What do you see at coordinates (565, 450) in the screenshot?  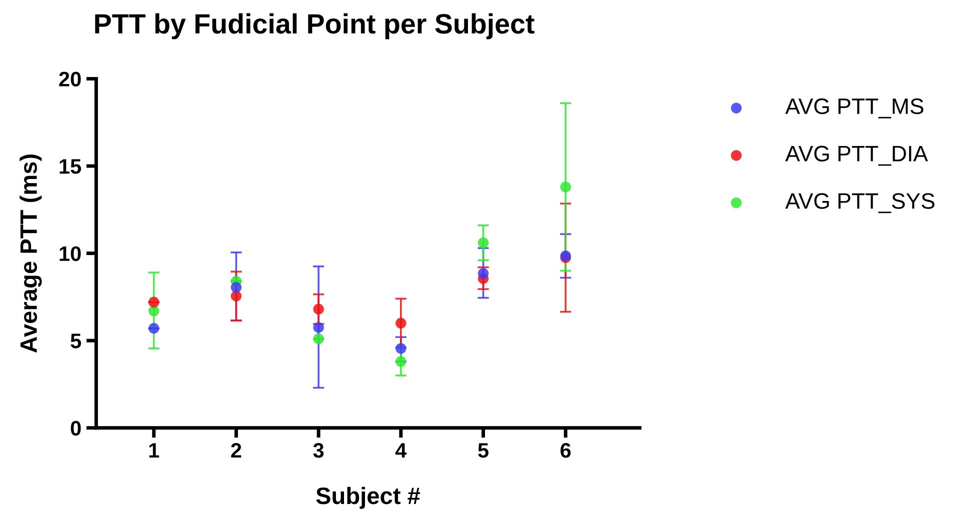 I see `x-tick-label: 6` at bounding box center [565, 450].